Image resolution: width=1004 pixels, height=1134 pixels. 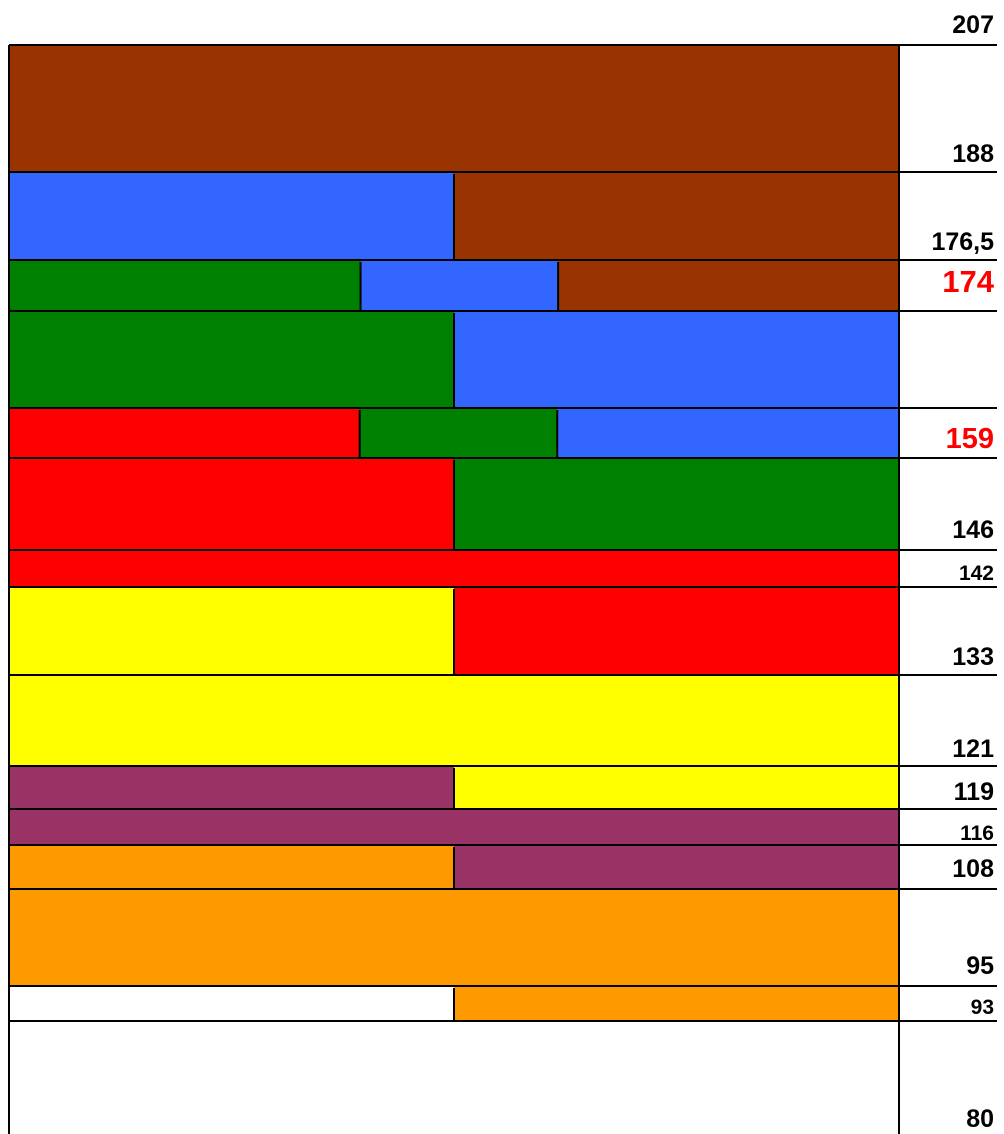 I want to click on level-label-12: 108, so click(x=973, y=869).